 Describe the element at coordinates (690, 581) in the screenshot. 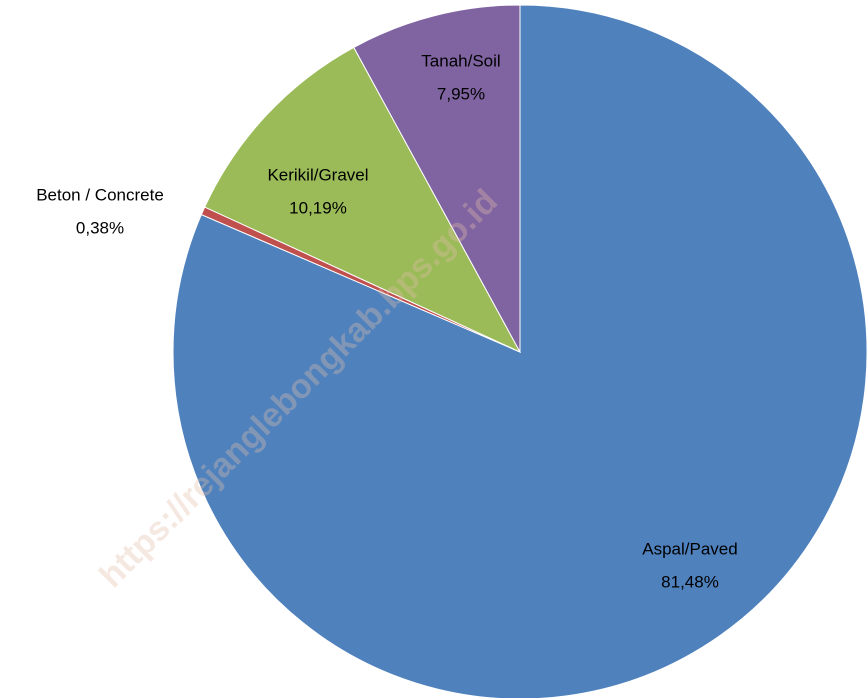

I see `slice-value-label: 81,48%` at that location.